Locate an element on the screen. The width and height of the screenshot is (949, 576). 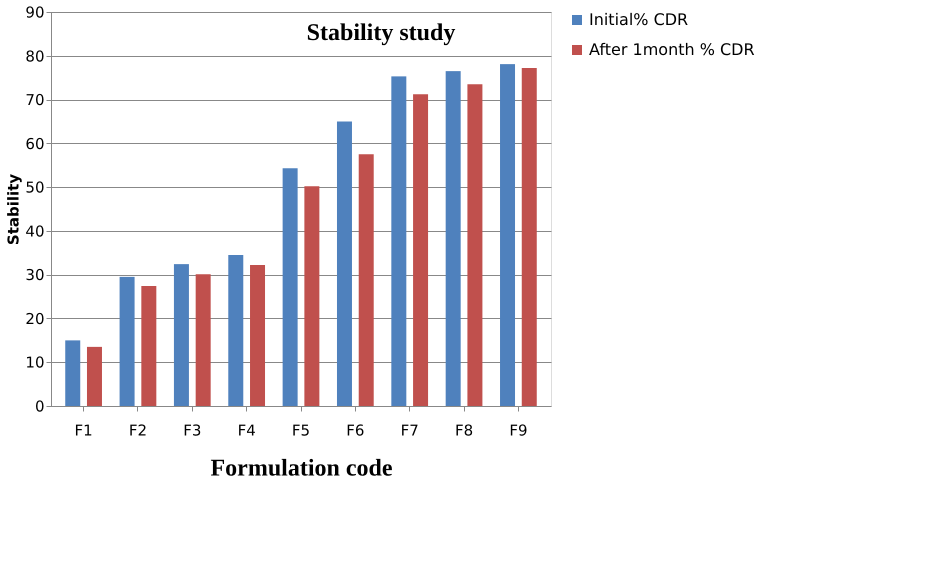
y-tick-label: 50 is located at coordinates (34, 187).